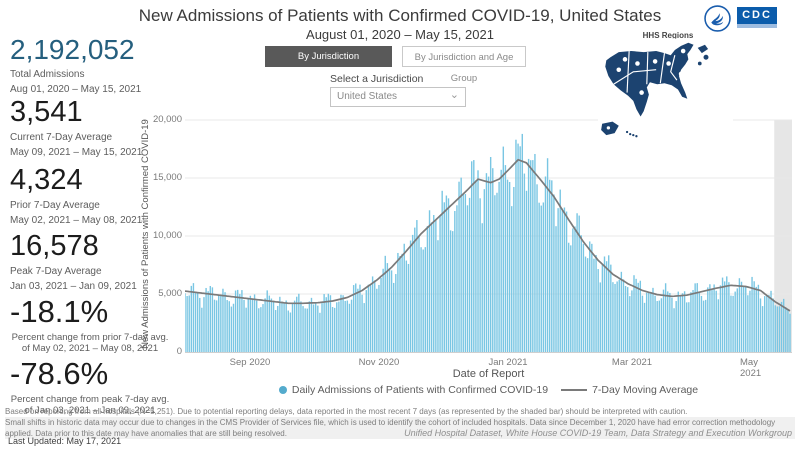 This screenshot has width=800, height=456. I want to click on hhs-regions-map, so click(665, 90).